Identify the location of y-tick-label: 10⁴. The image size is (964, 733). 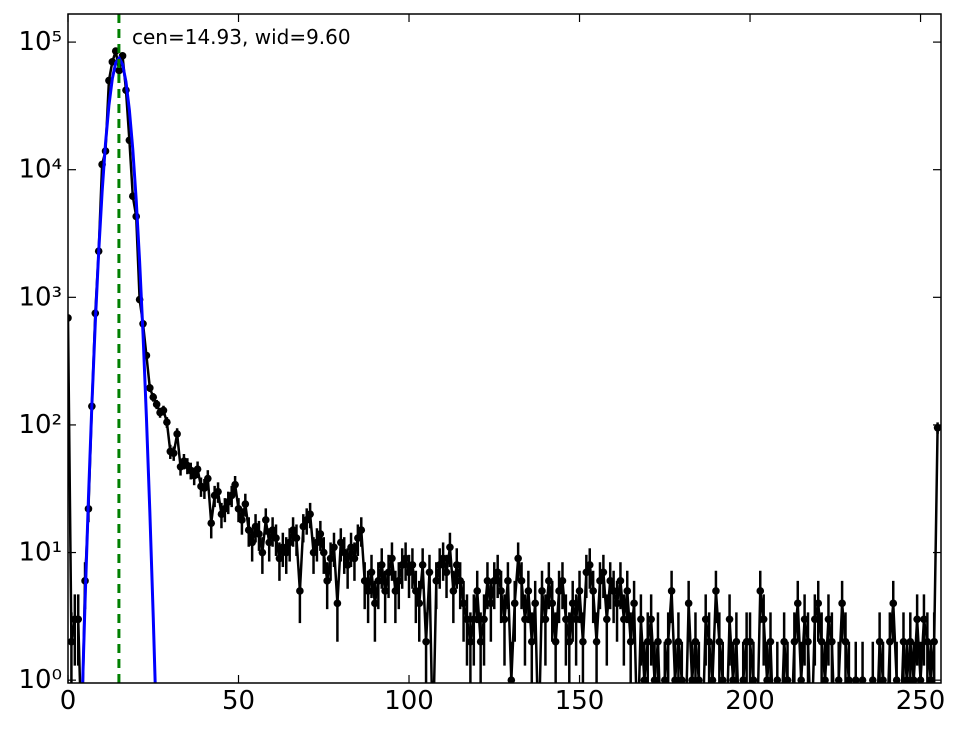
(40, 170).